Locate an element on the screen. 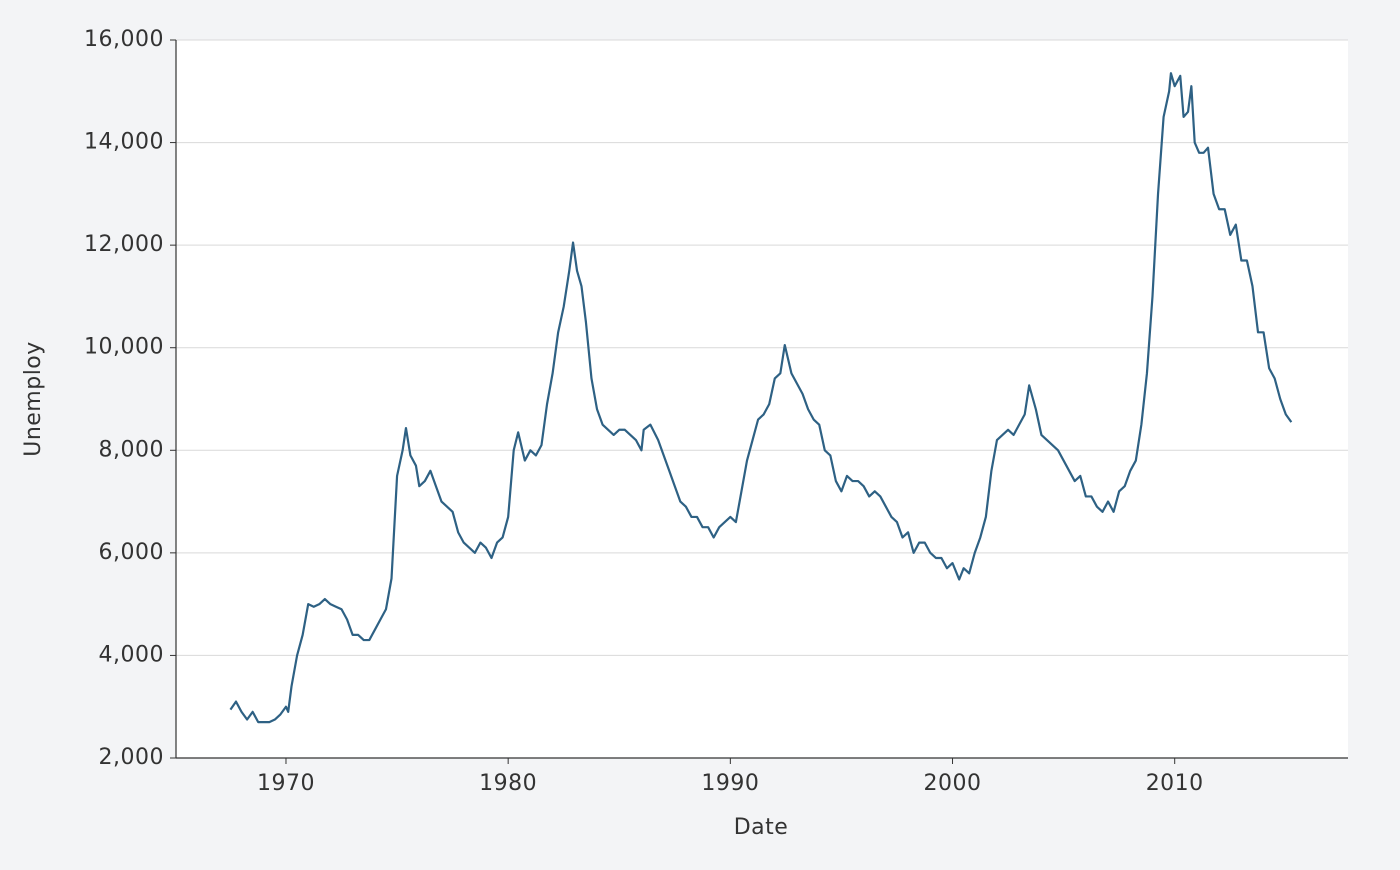  x-tick-label: 2000 is located at coordinates (953, 783).